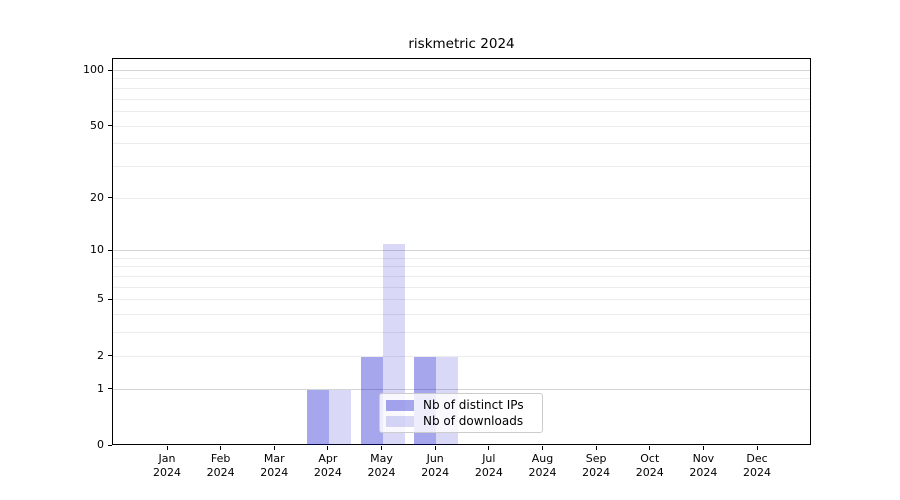 This screenshot has height=500, width=900. What do you see at coordinates (100, 299) in the screenshot?
I see `y-tick-label: 5` at bounding box center [100, 299].